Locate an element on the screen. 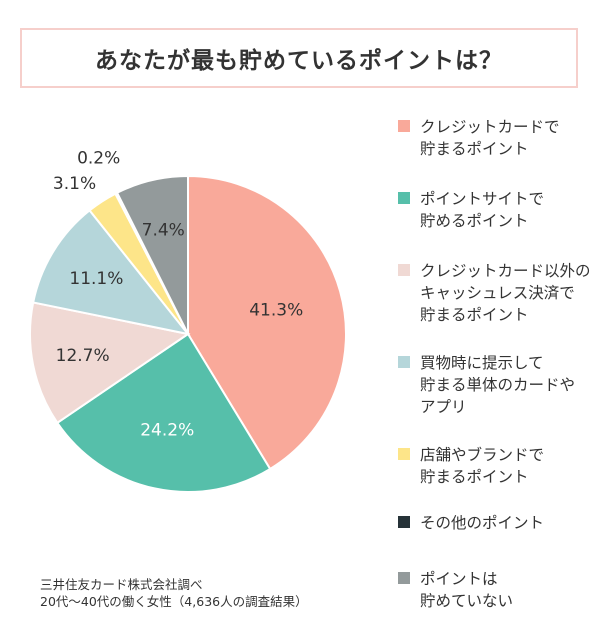 Image resolution: width=600 pixels, height=638 pixels. source-note: 三井住友カード株式会社調べ 20代〜40代の働く女性（4,636人の調査結果） is located at coordinates (174, 593).